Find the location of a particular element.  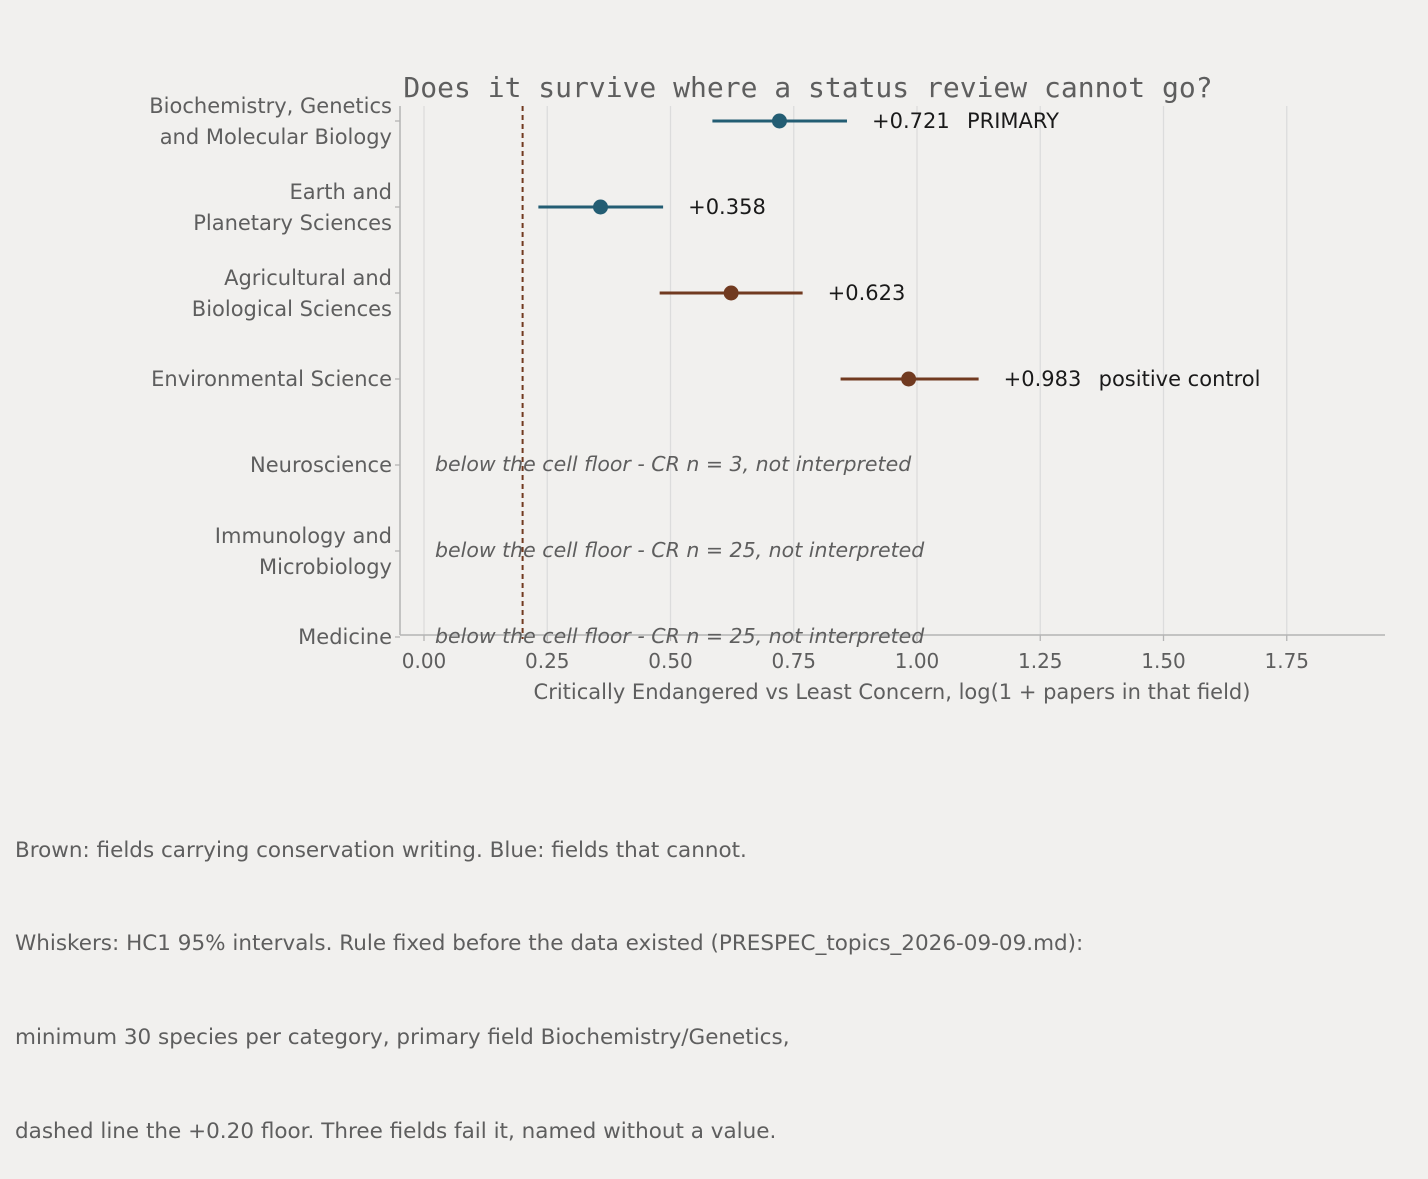

x-tick-label: 1.75 is located at coordinates (1286, 661).